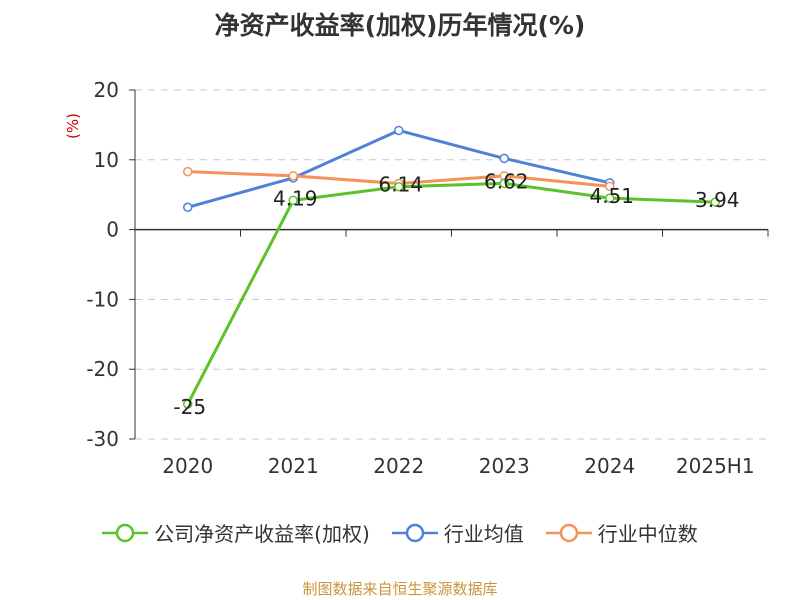 The height and width of the screenshot is (600, 800). What do you see at coordinates (102, 439) in the screenshot?
I see `y-tick-label: -30` at bounding box center [102, 439].